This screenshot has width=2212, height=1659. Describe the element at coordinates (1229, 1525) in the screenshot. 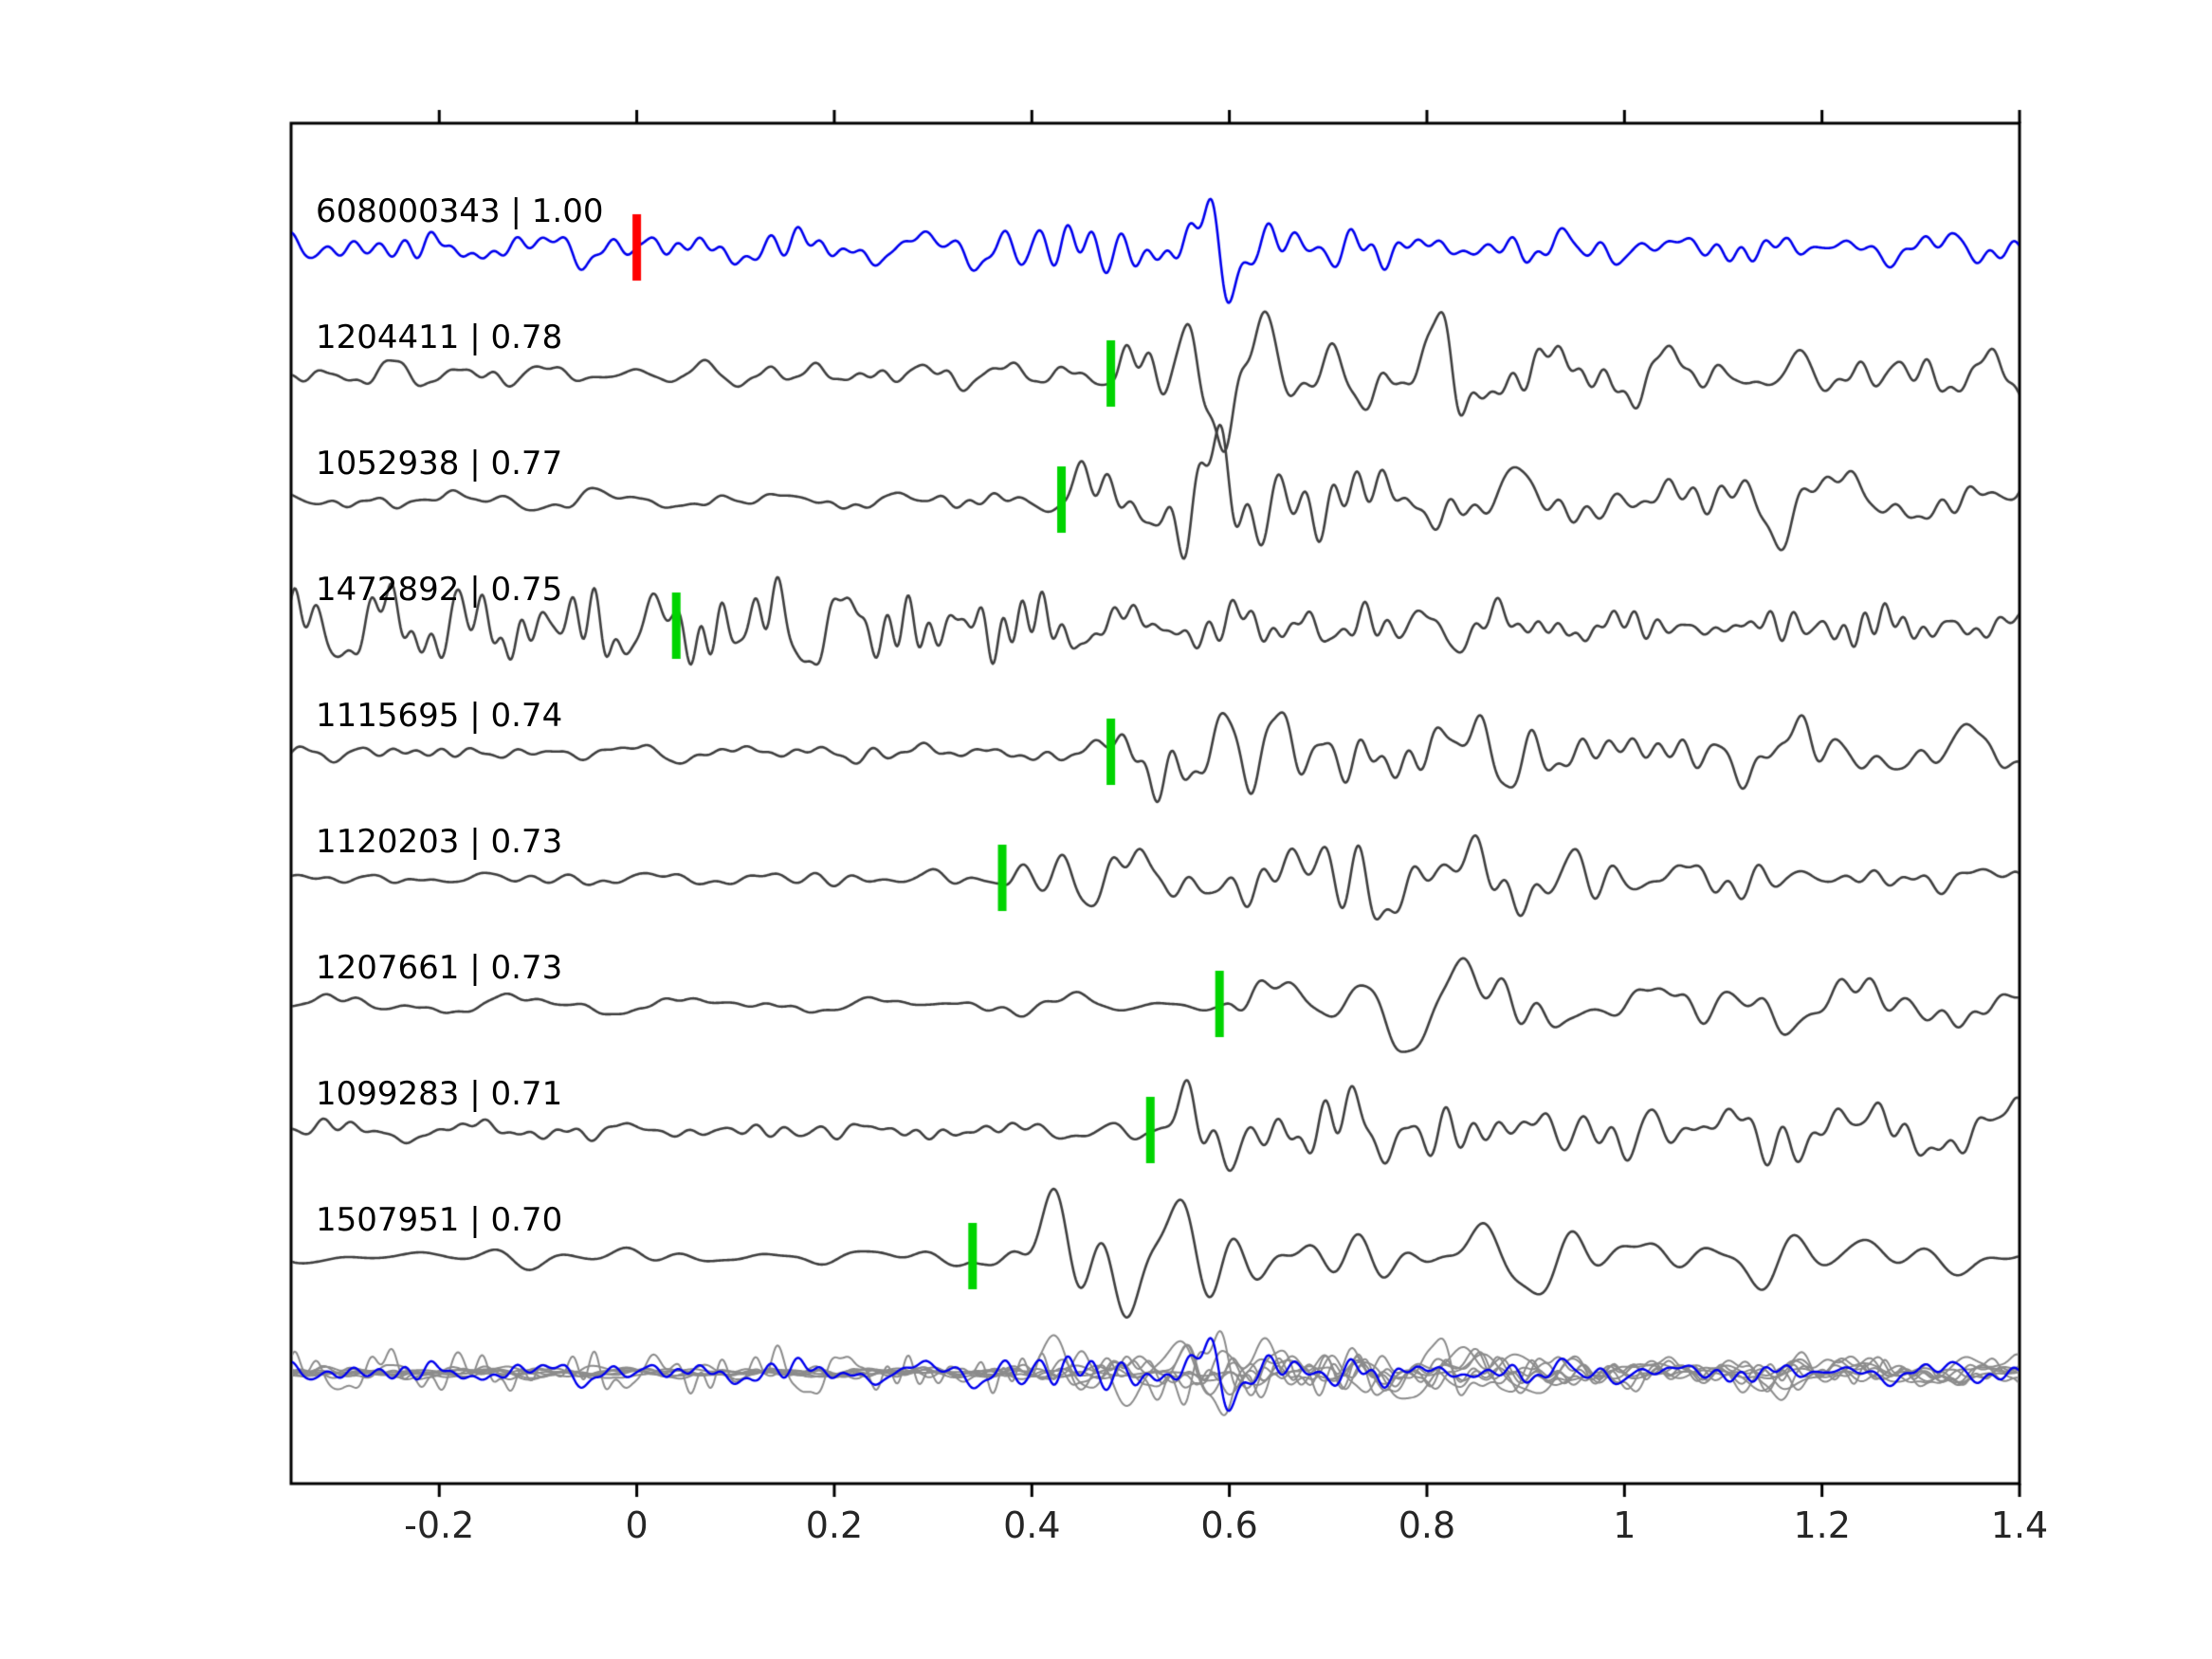

I see `x-tick-label: 0.6` at that location.